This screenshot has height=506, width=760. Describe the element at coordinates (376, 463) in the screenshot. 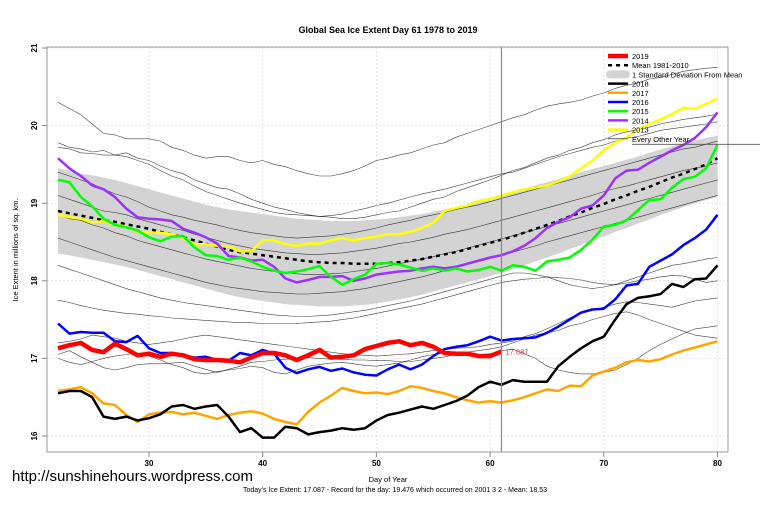

I see `x-tick-label: 50` at that location.